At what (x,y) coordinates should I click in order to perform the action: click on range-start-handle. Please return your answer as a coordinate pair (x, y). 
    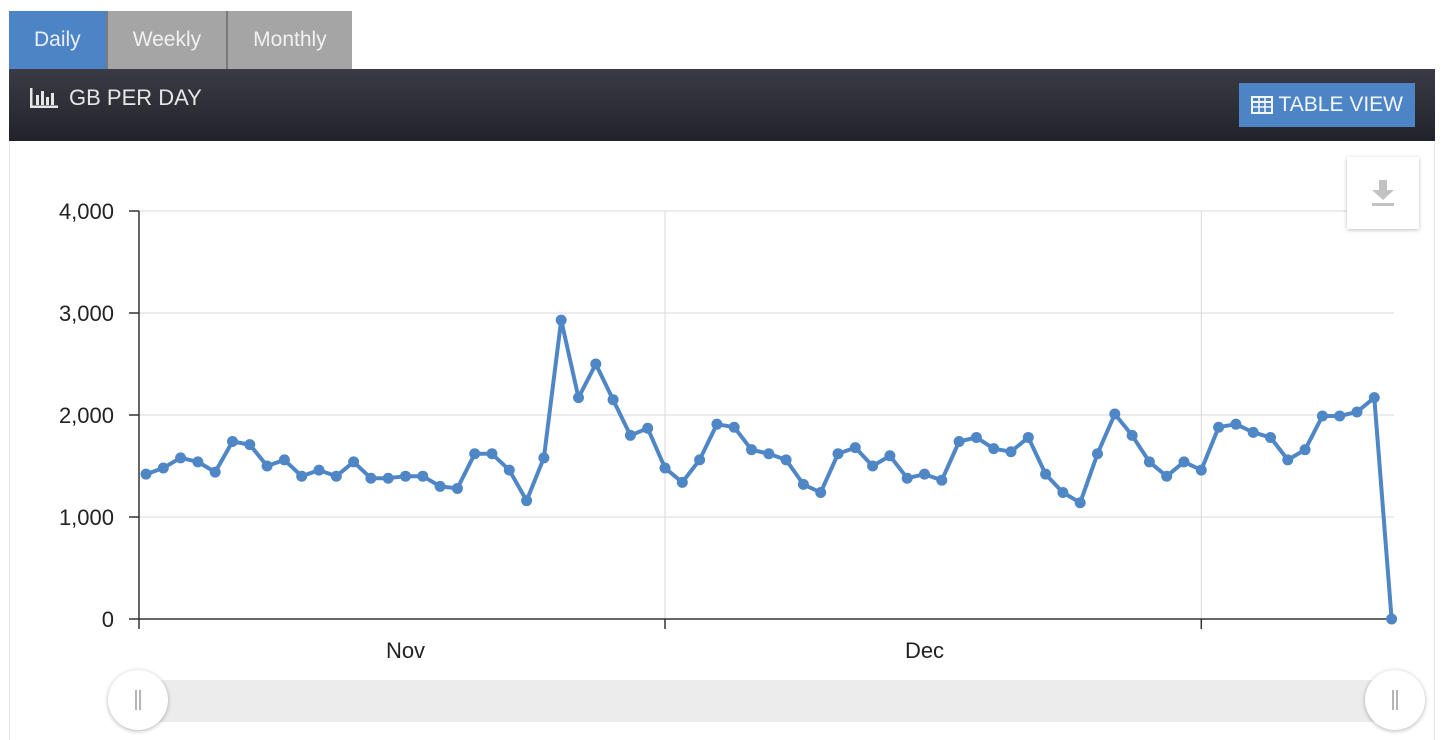
    Looking at the image, I should click on (138, 700).